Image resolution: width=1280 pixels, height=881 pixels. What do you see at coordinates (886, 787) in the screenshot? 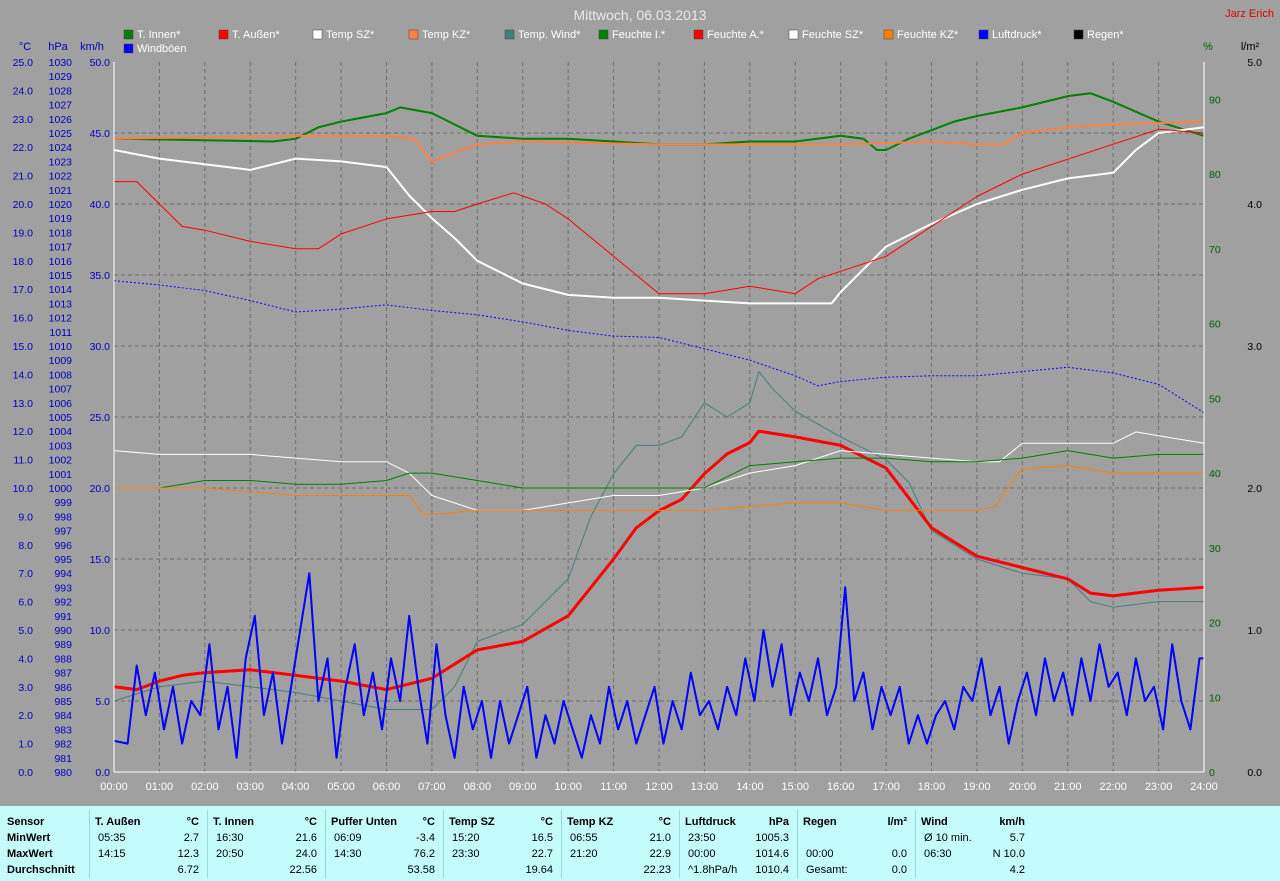
I see `time-tick-label: 17:00` at bounding box center [886, 787].